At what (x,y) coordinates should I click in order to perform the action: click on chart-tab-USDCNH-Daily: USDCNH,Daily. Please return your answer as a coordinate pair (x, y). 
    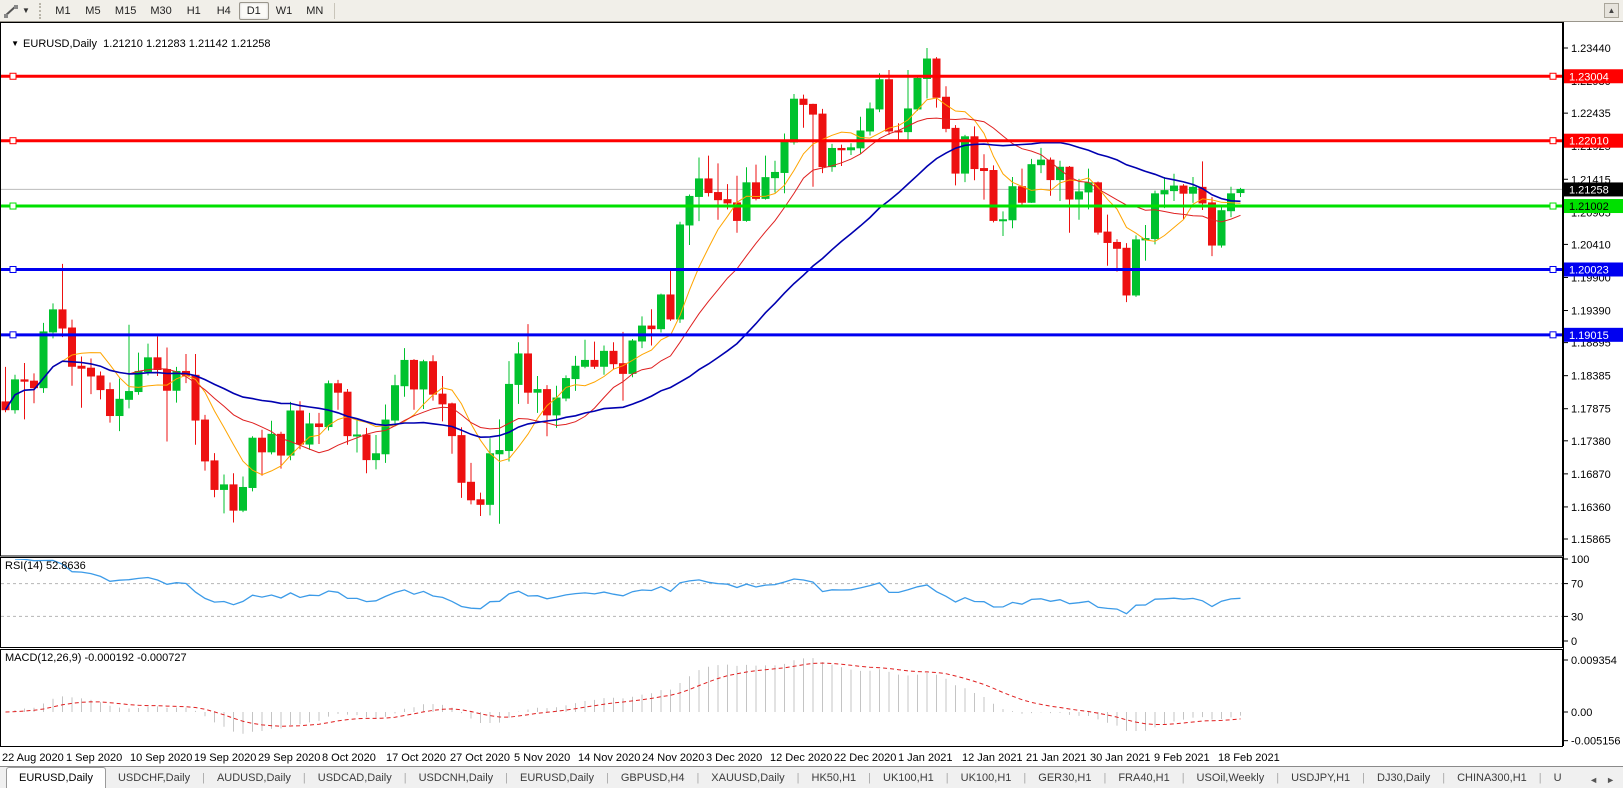
    Looking at the image, I should click on (456, 778).